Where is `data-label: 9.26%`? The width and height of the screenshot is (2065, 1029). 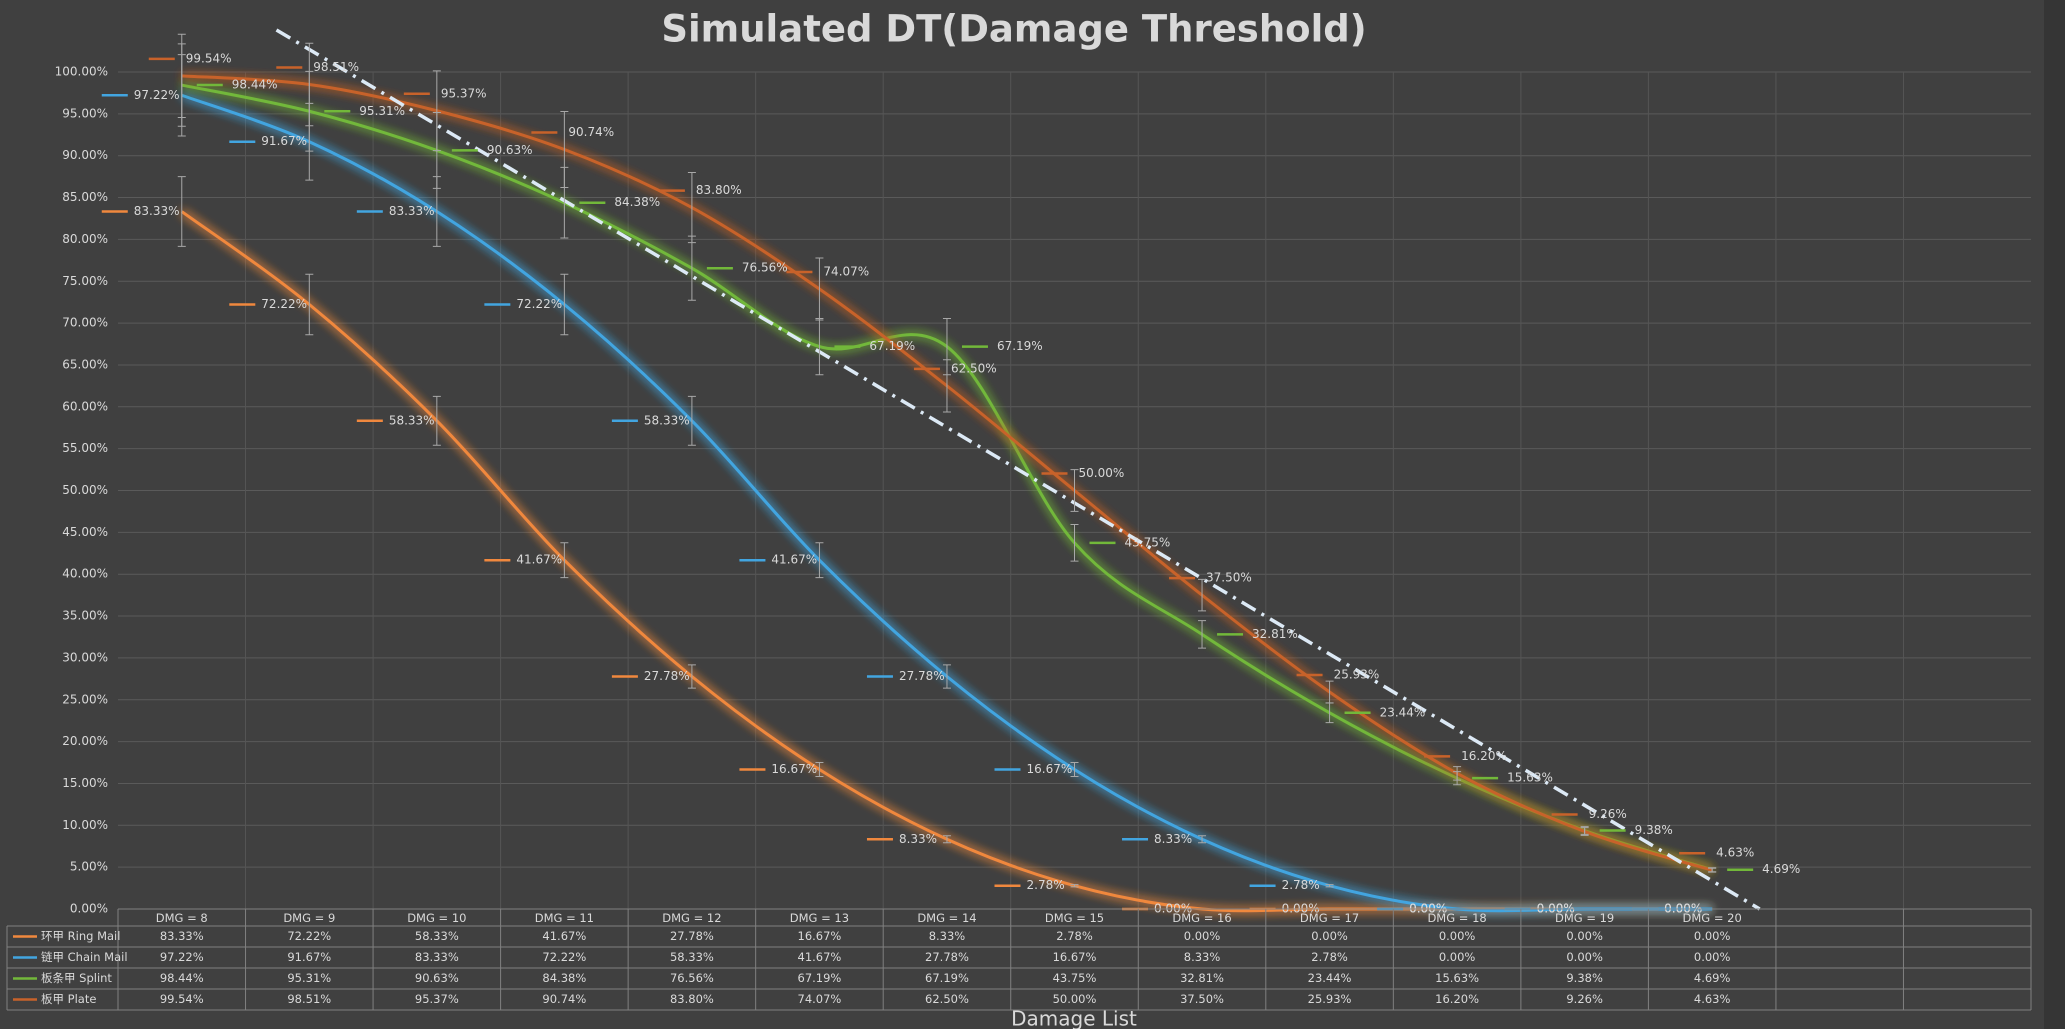 data-label: 9.26% is located at coordinates (1608, 814).